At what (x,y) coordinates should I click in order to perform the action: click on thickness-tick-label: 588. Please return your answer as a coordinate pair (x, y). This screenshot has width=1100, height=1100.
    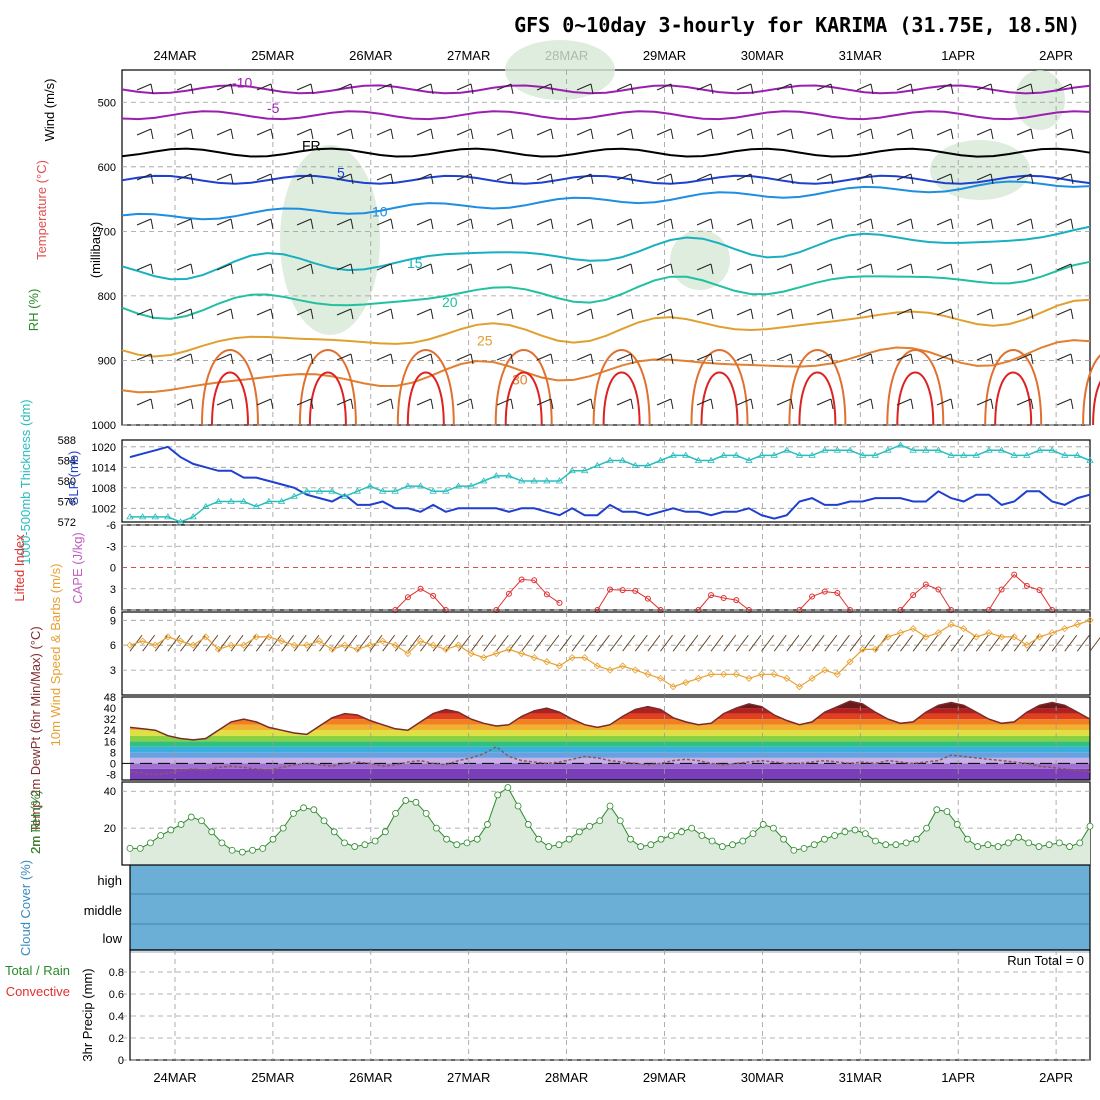
    Looking at the image, I should click on (67, 441).